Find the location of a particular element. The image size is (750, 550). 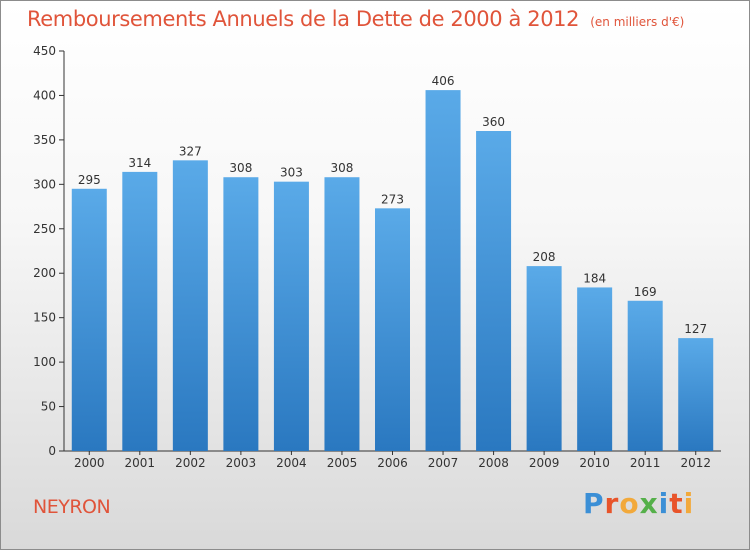

data-label: 184 is located at coordinates (594, 278).